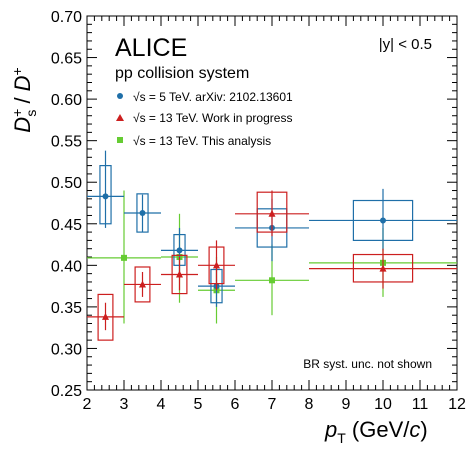  What do you see at coordinates (420, 404) in the screenshot?
I see `x-tick-label: 11` at bounding box center [420, 404].